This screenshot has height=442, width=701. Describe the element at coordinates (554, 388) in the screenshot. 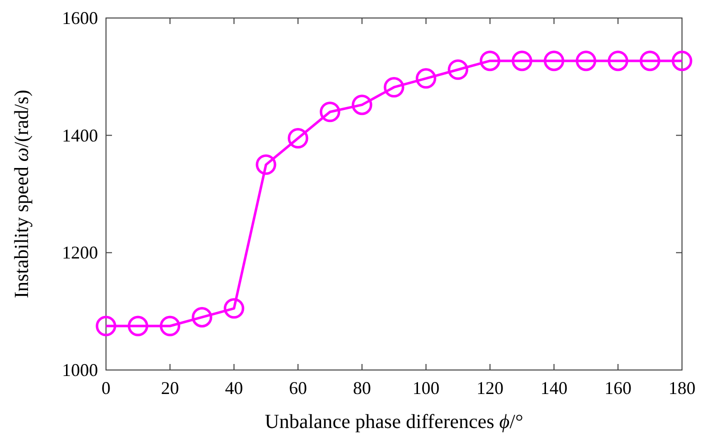

I see `x-tick-label: 140` at that location.